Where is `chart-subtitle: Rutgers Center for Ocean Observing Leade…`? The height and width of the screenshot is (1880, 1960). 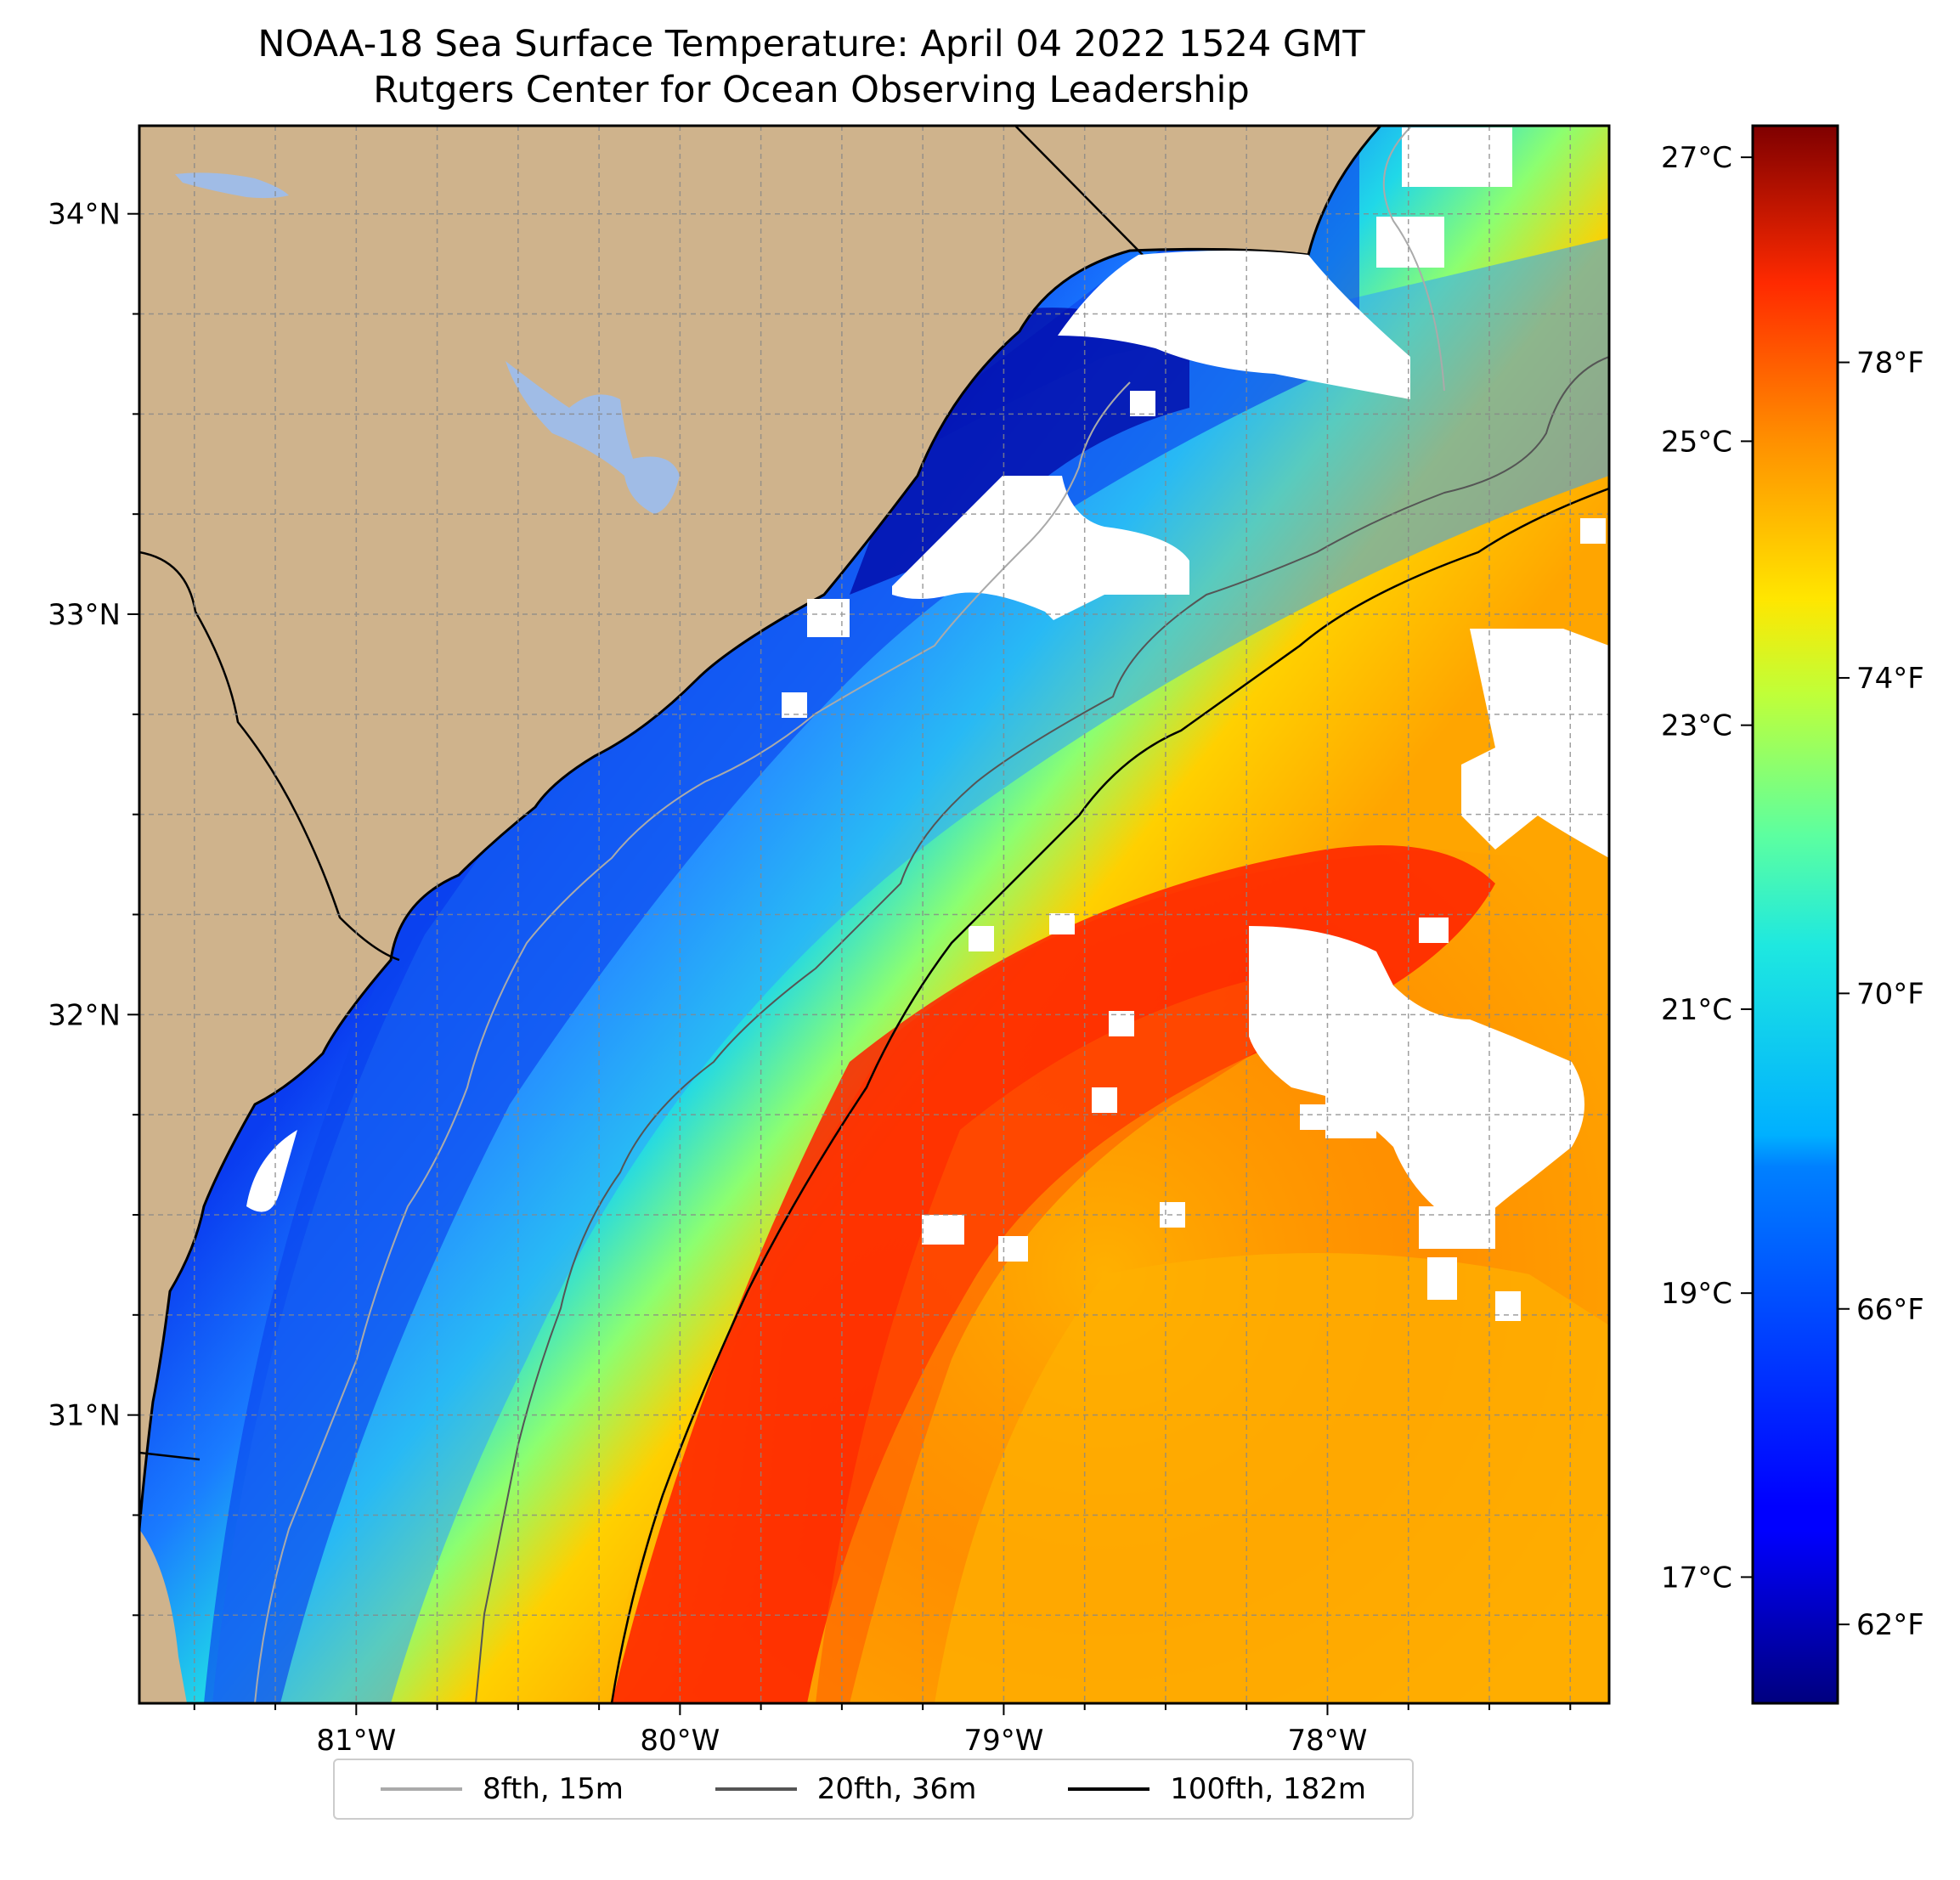 chart-subtitle: Rutgers Center for Ocean Observing Leade… is located at coordinates (812, 90).